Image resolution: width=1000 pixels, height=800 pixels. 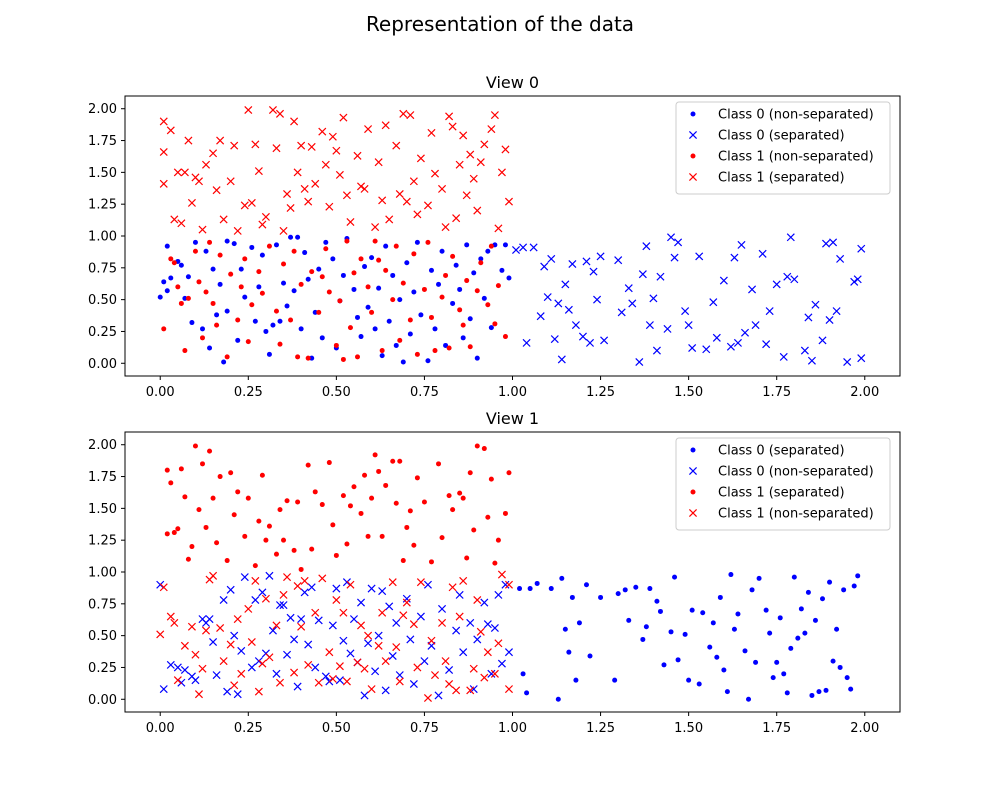 What do you see at coordinates (500, 24) in the screenshot?
I see `figure-title: Representation of the data` at bounding box center [500, 24].